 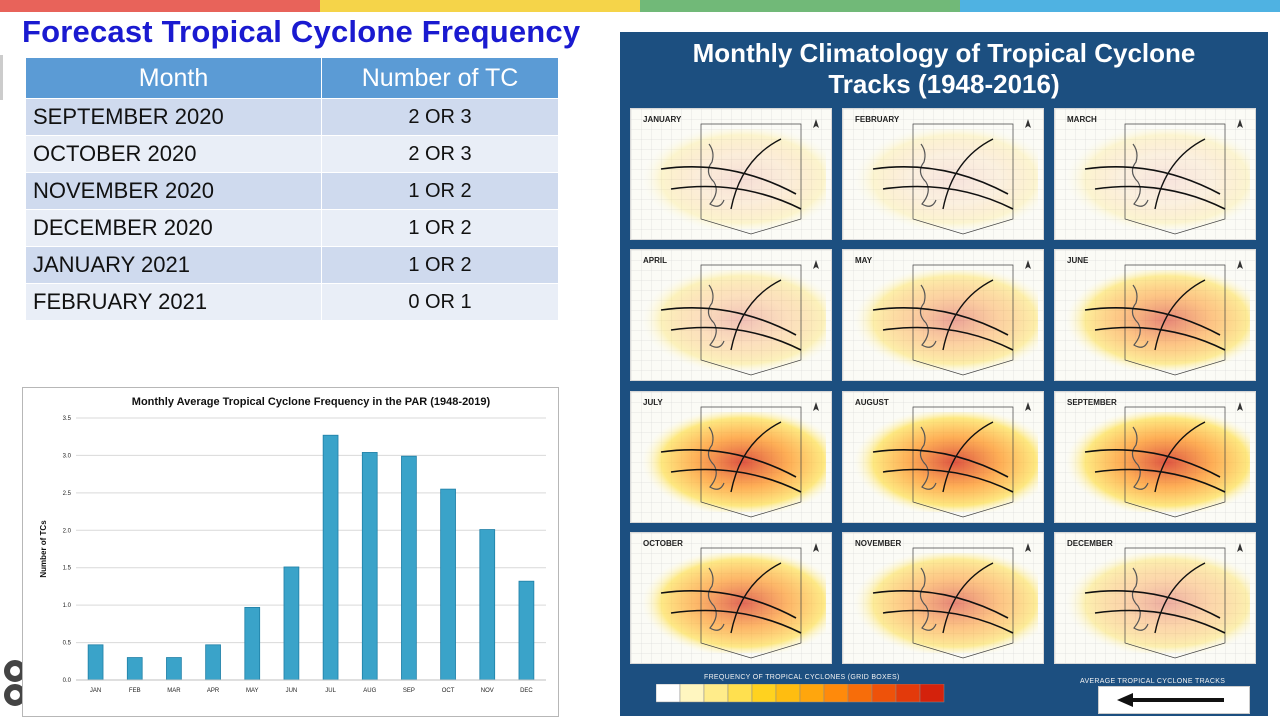 What do you see at coordinates (252, 691) in the screenshot?
I see `x-tick-label: MAY` at bounding box center [252, 691].